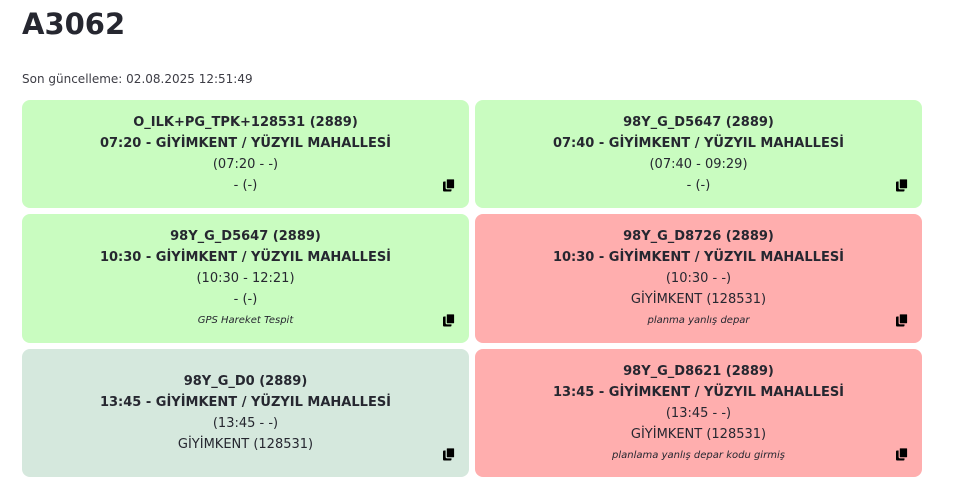 This screenshot has height=480, width=960. I want to click on trip-times: (10:30 - -), so click(698, 278).